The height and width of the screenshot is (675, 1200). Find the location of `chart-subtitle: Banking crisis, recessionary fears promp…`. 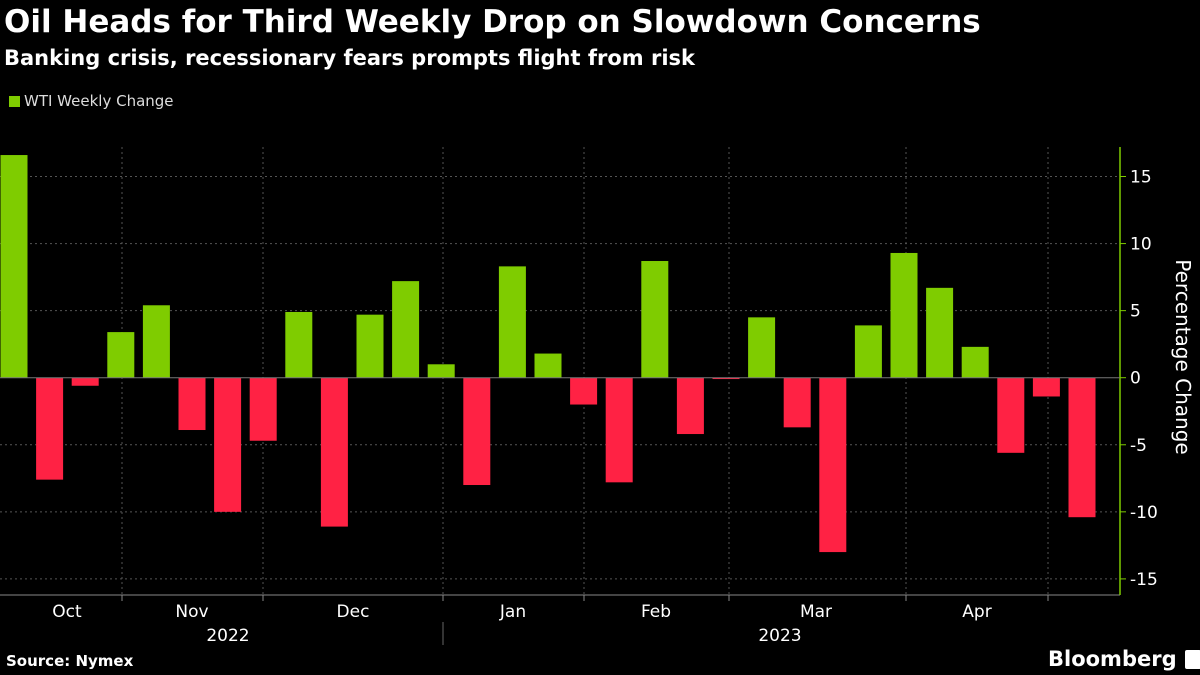

chart-subtitle: Banking crisis, recessionary fears promp… is located at coordinates (349, 58).